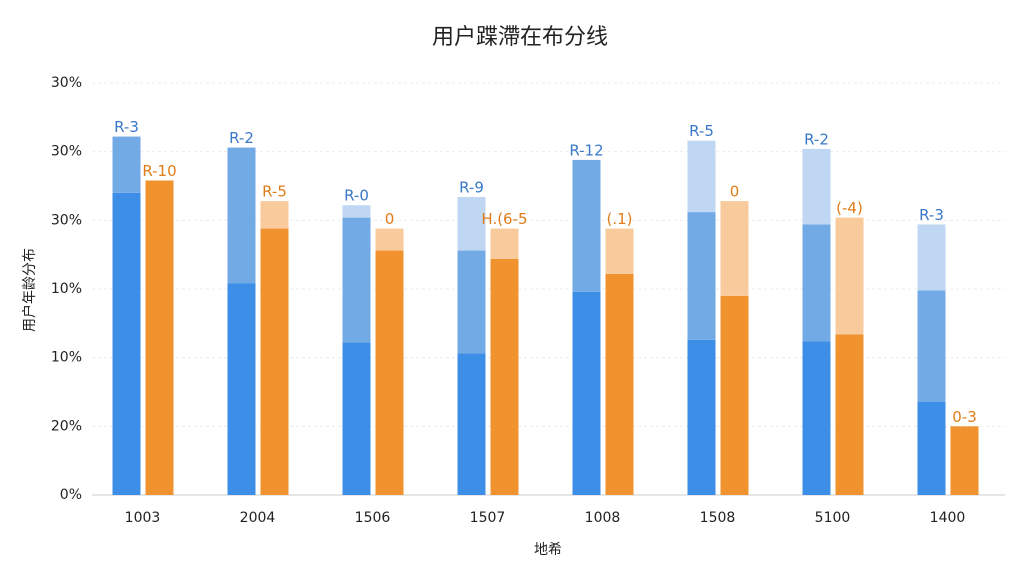  Describe the element at coordinates (258, 518) in the screenshot. I see `x-tick-label: 2004` at that location.